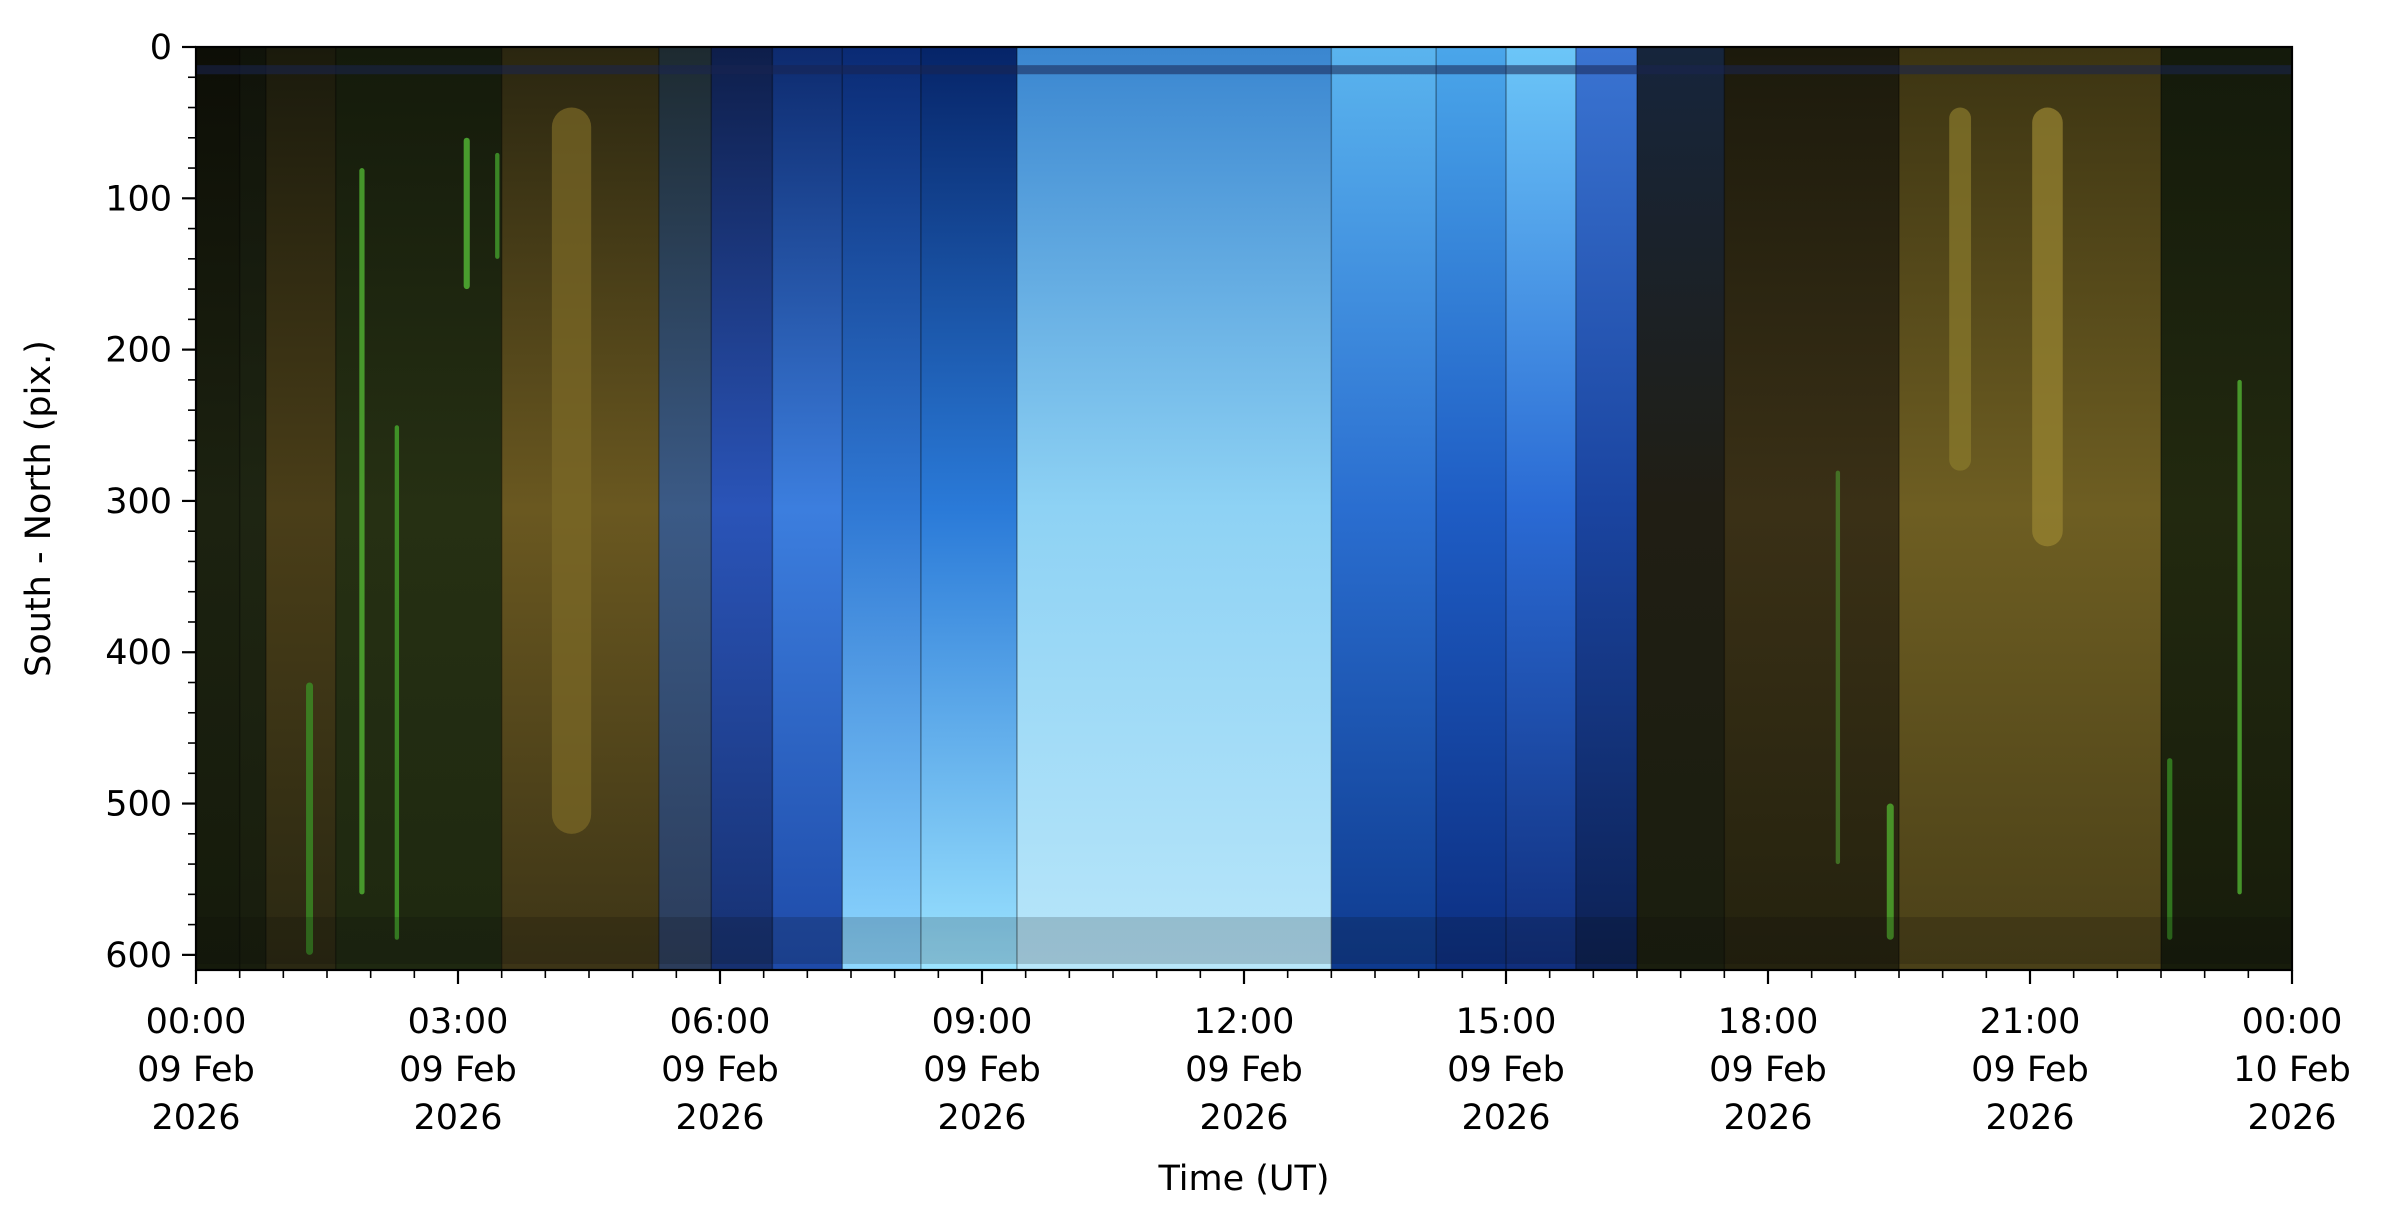  What do you see at coordinates (720, 1070) in the screenshot?
I see `x-tick-label: 06:00 09 Feb 2026` at bounding box center [720, 1070].